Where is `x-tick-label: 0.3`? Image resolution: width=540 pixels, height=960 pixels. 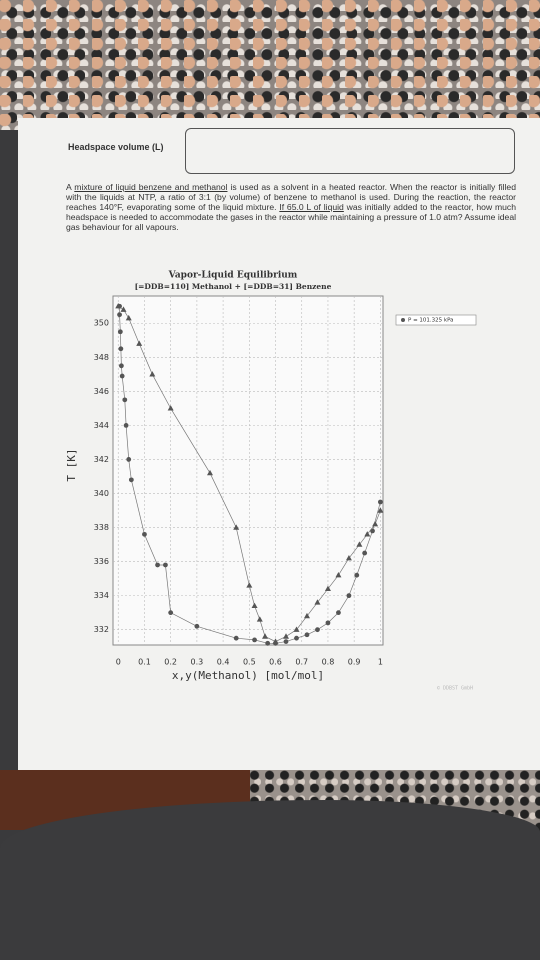
x-tick-label: 0.3 is located at coordinates (197, 662).